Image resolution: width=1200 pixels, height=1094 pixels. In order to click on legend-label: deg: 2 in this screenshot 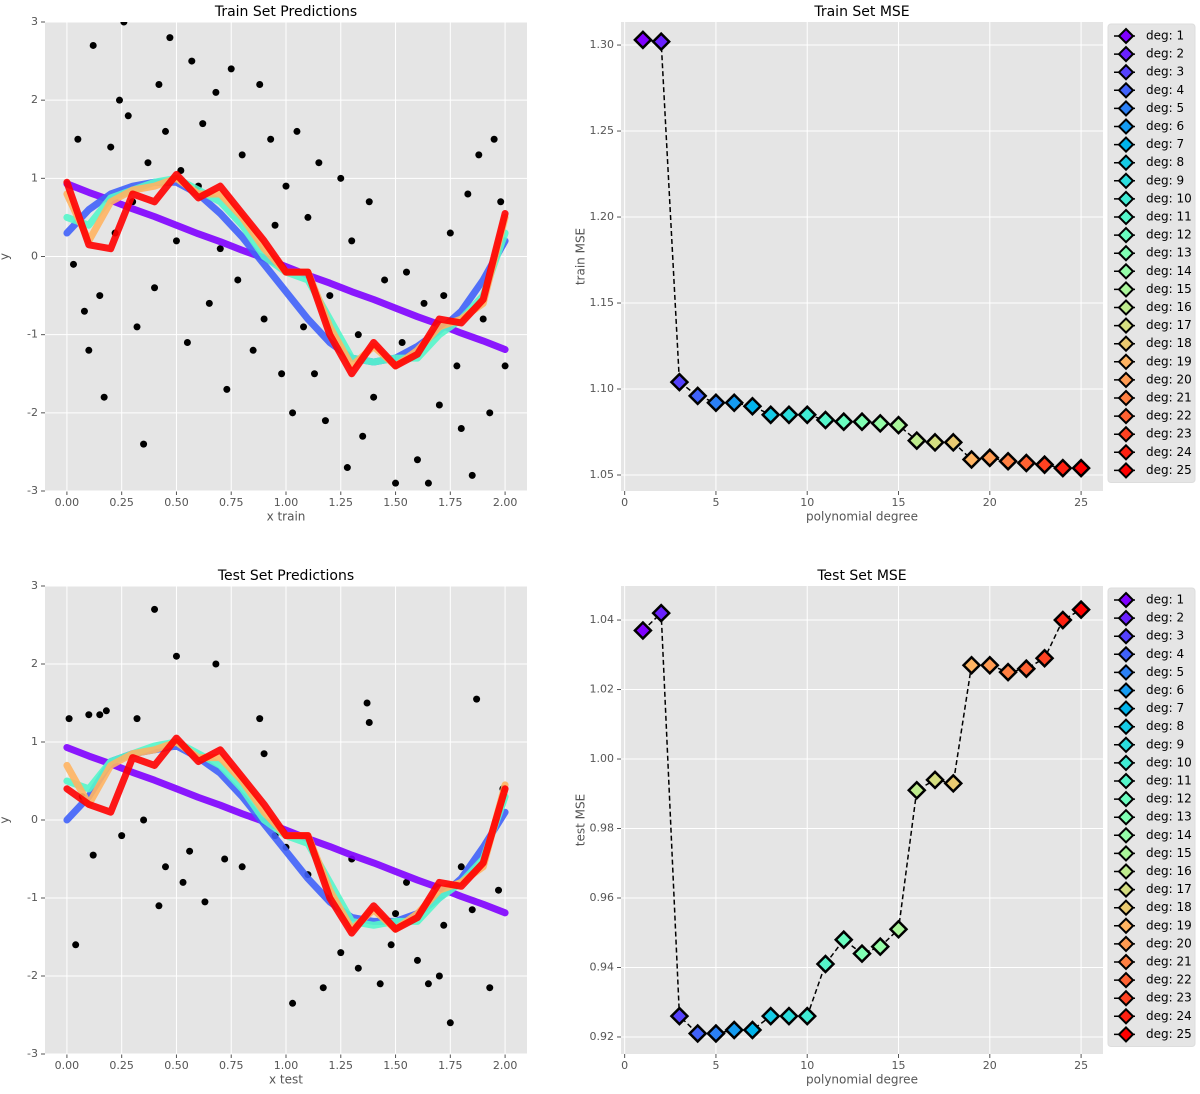, I will do `click(1165, 54)`.